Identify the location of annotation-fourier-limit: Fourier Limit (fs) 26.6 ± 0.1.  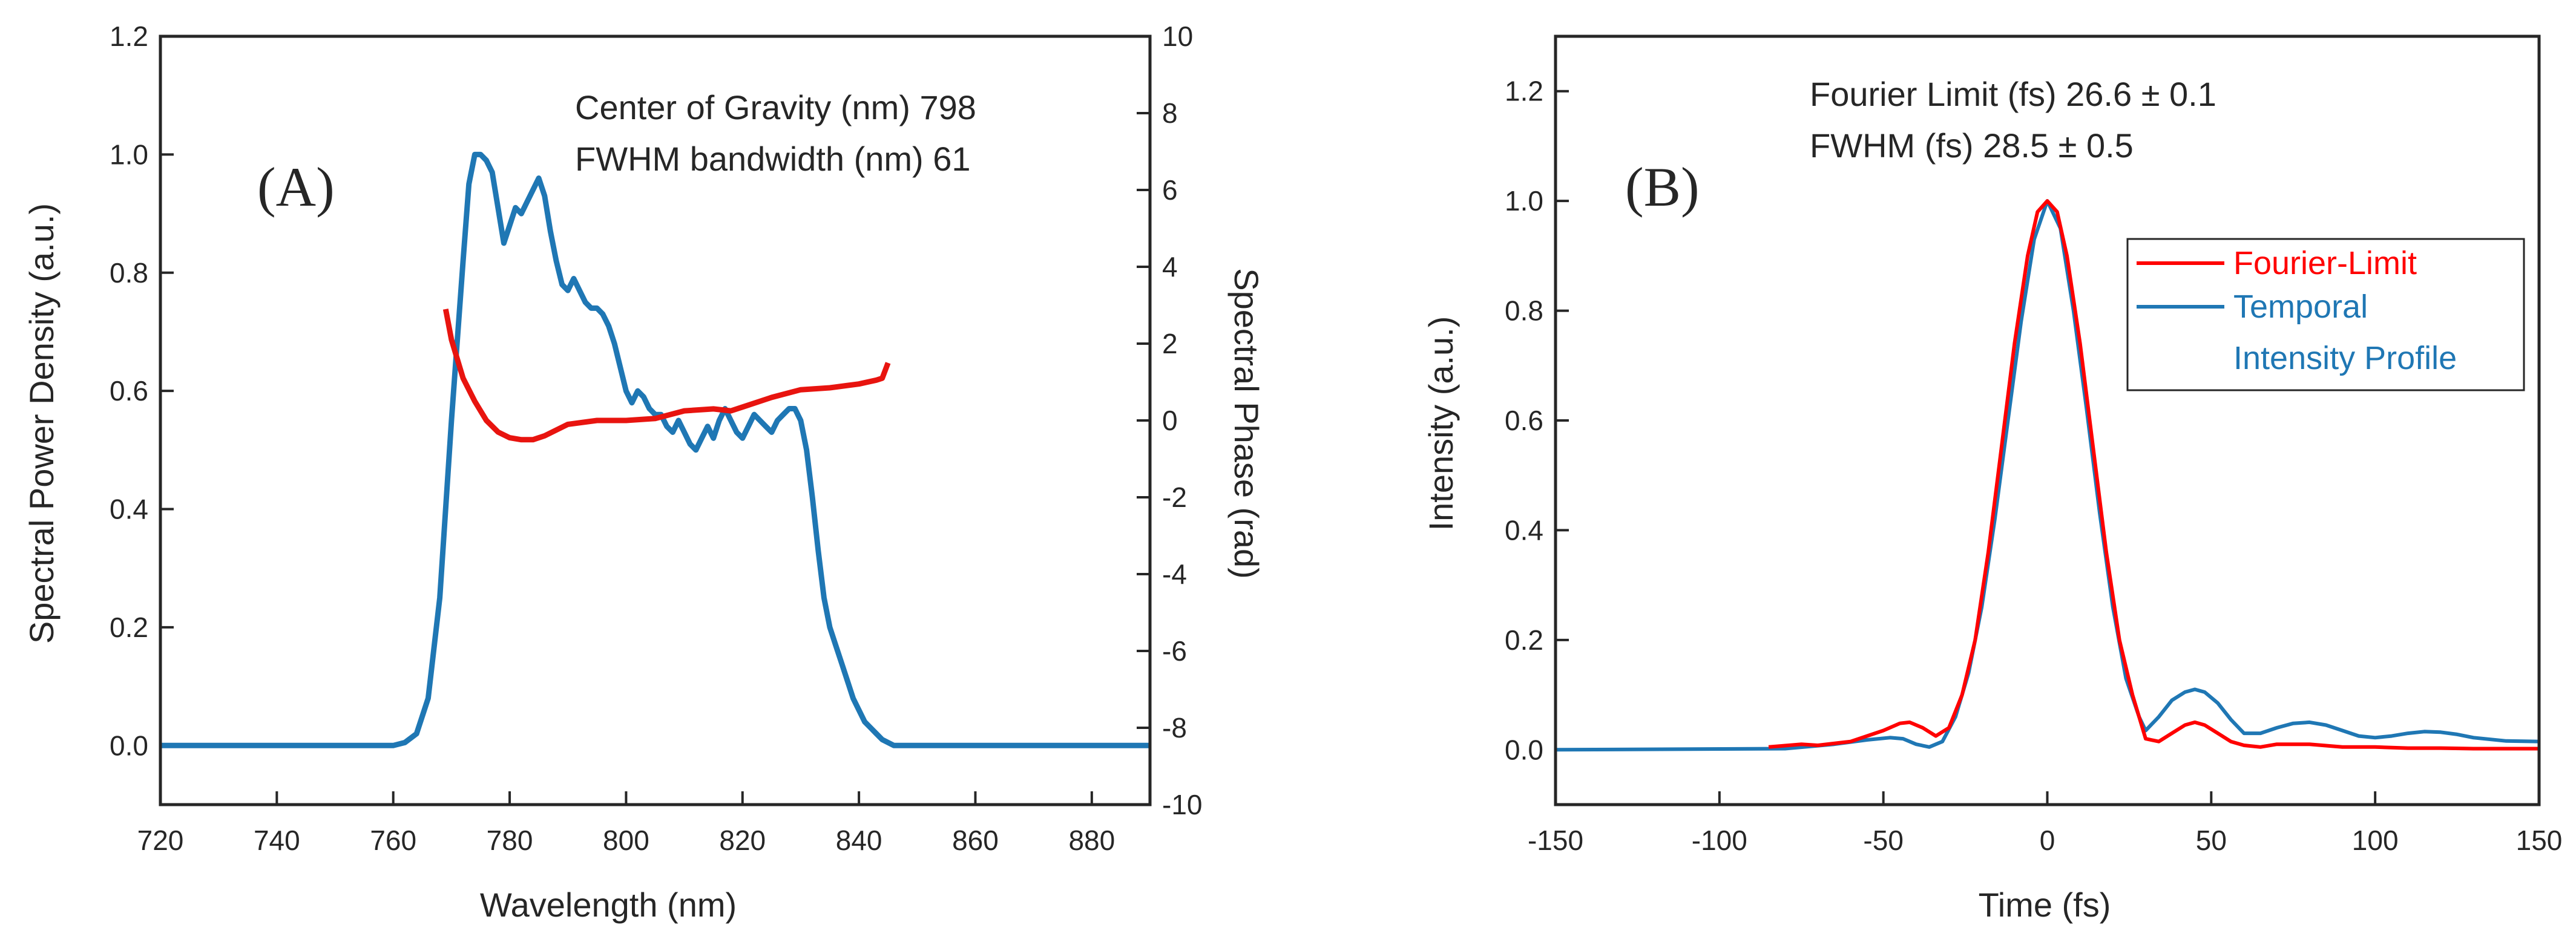
(2013, 94).